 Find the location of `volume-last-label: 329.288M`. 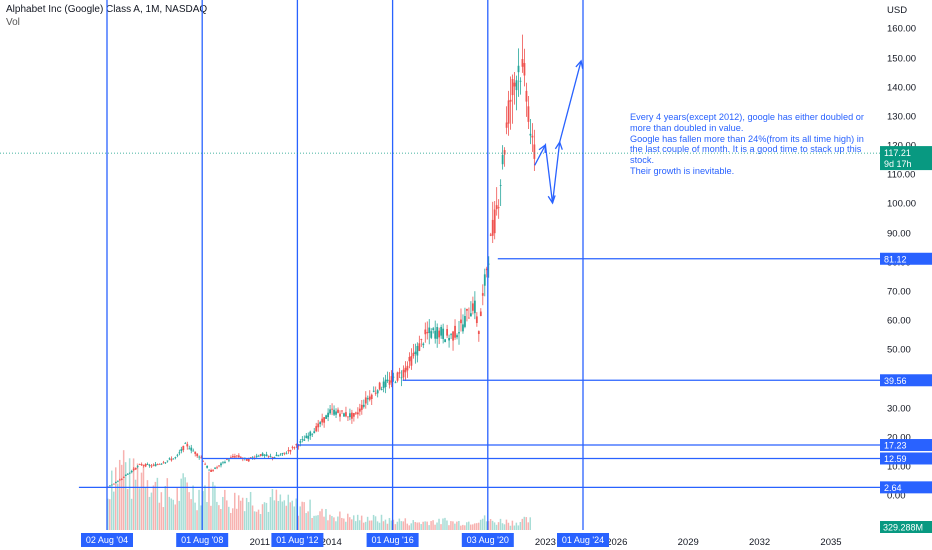

volume-last-label: 329.288M is located at coordinates (903, 528).